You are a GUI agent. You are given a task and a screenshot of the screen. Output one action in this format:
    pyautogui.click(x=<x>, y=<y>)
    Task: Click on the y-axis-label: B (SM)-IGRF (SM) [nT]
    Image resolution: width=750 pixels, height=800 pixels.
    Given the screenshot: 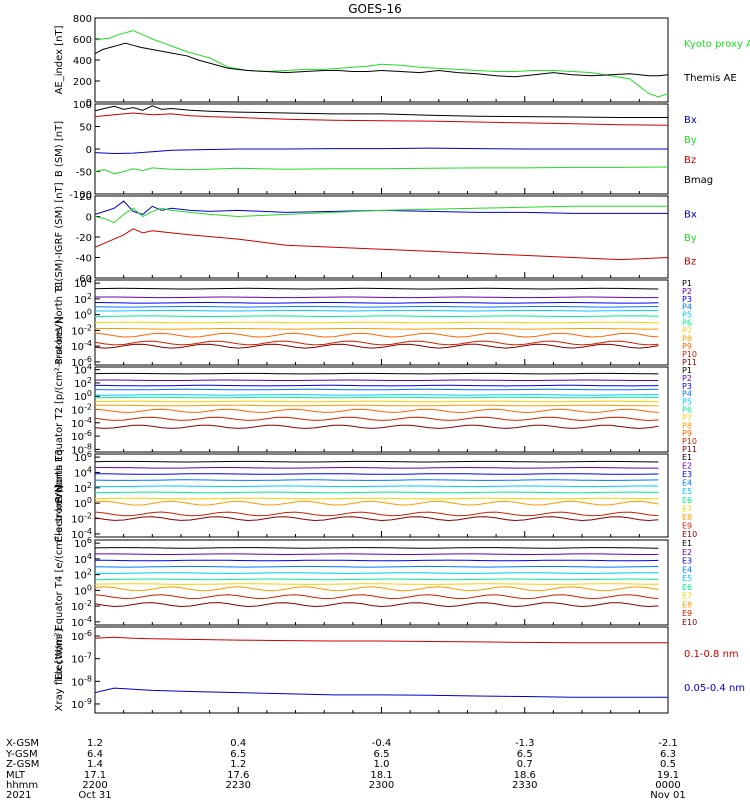 What is the action you would take?
    pyautogui.click(x=59, y=236)
    